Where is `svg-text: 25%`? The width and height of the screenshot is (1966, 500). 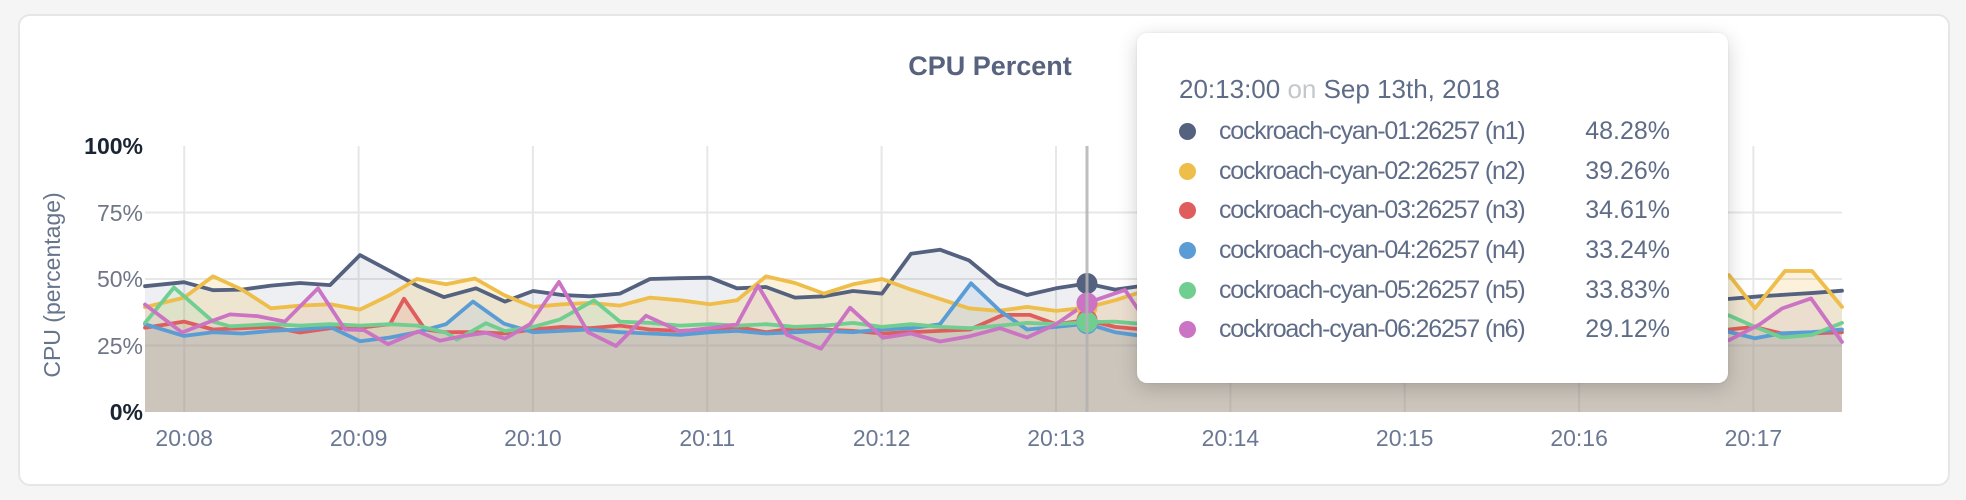
svg-text: 25% is located at coordinates (120, 346).